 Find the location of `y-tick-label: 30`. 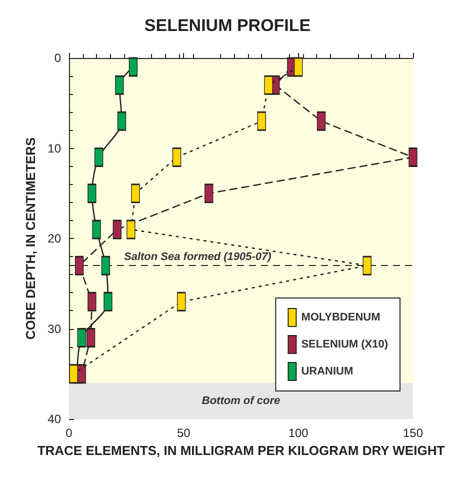

y-tick-label: 30 is located at coordinates (55, 329).